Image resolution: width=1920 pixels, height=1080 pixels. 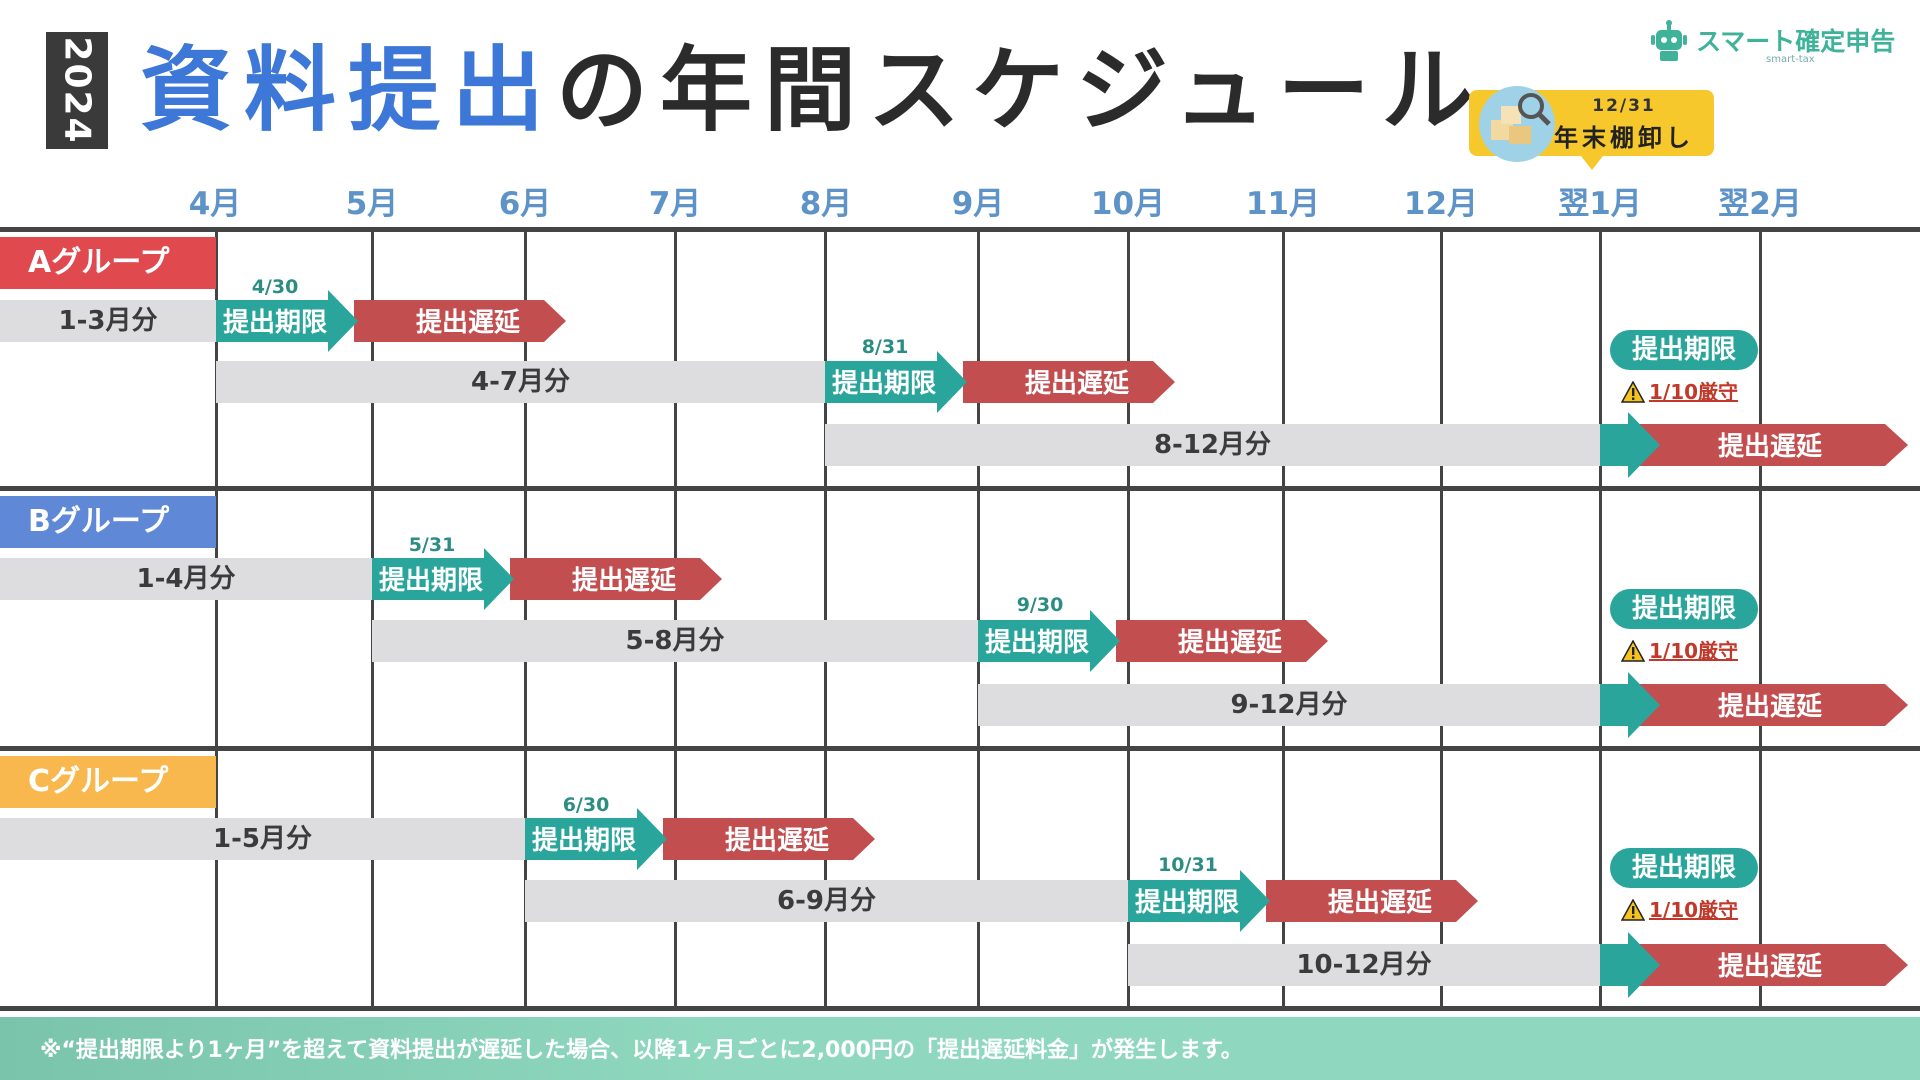 I want to click on month-header: 5月, so click(x=372, y=204).